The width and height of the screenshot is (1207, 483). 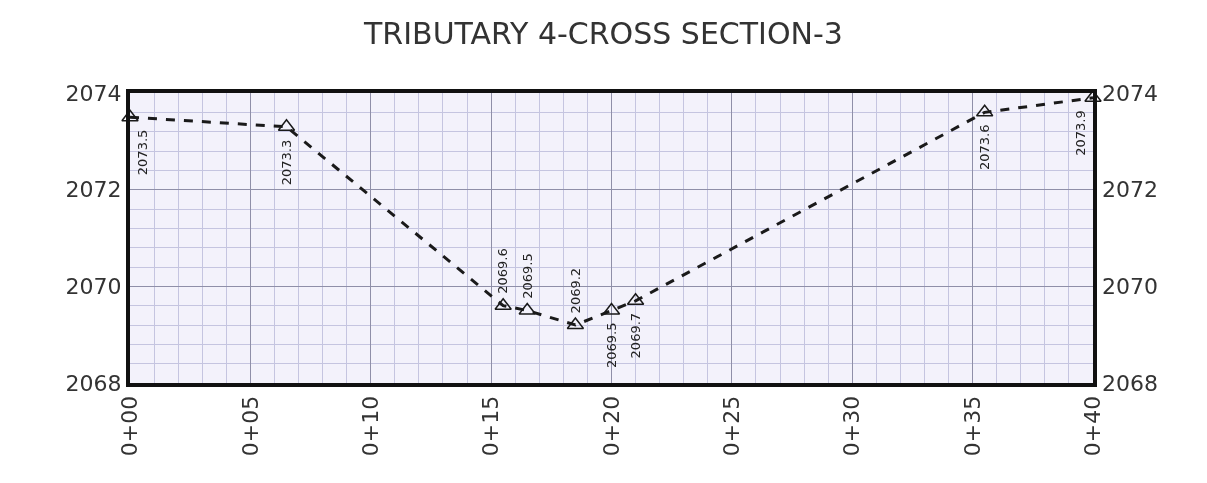 What do you see at coordinates (370, 426) in the screenshot?
I see `x-tick-label: 0+10` at bounding box center [370, 426].